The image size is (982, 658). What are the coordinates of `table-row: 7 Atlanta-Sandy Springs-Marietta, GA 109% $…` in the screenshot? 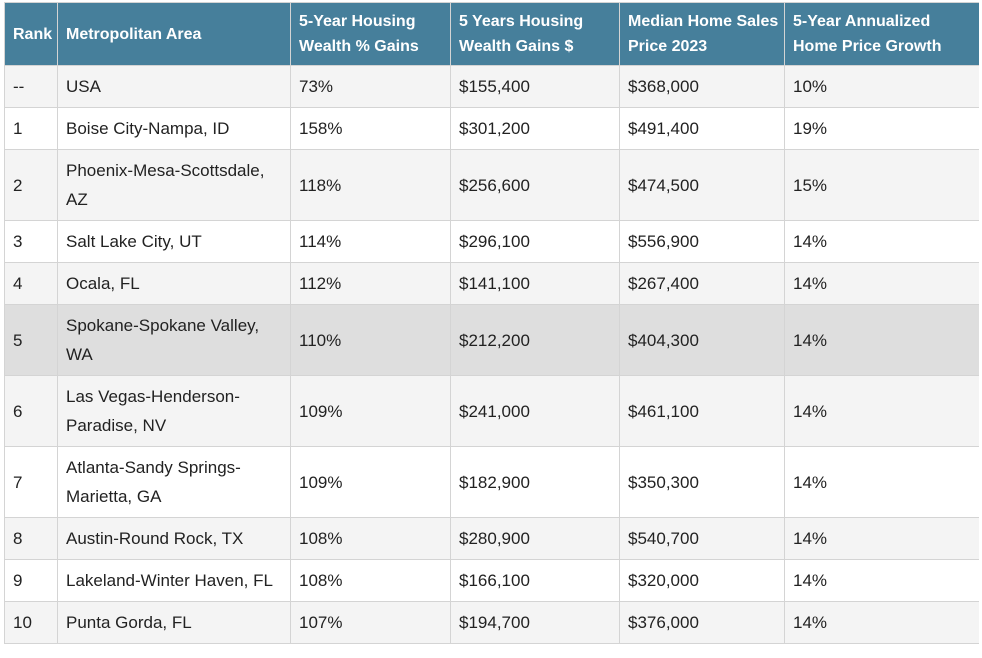 It's located at (491, 482).